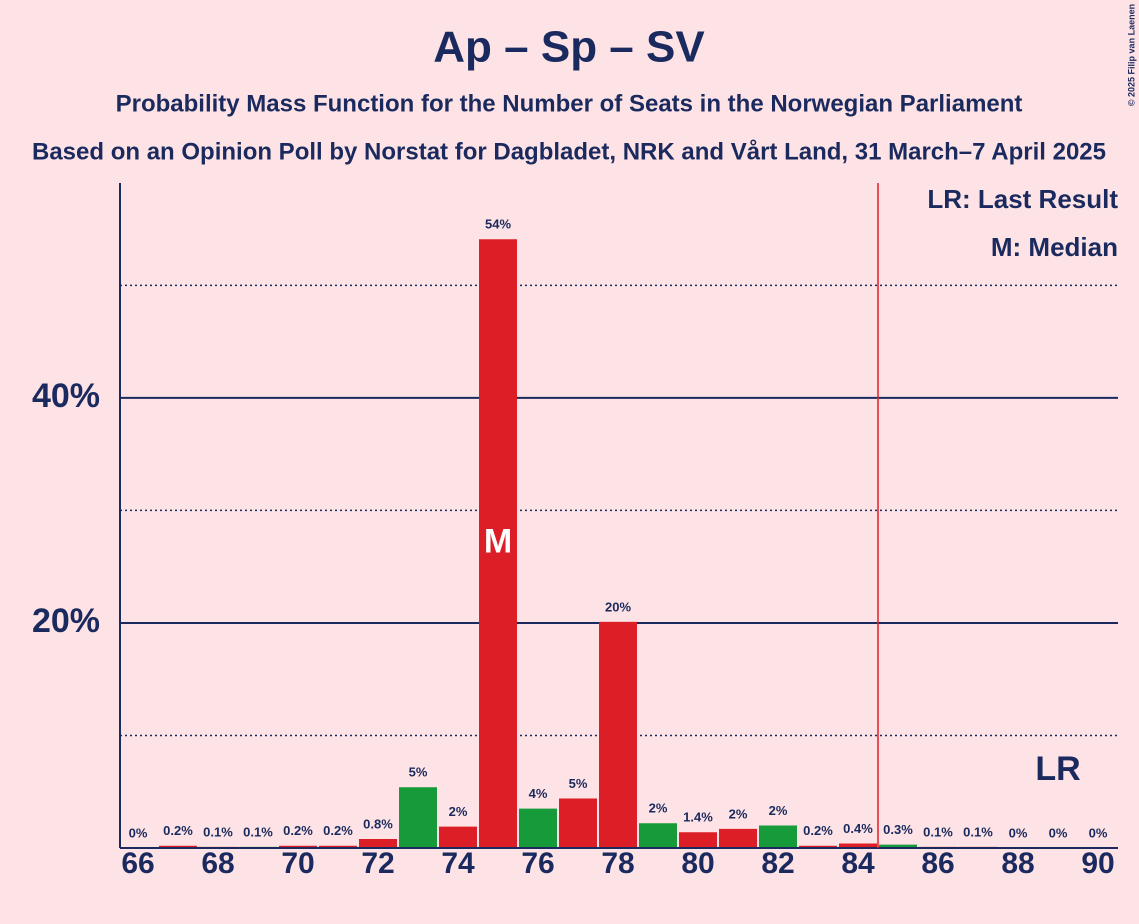 This screenshot has height=924, width=1139. Describe the element at coordinates (297, 863) in the screenshot. I see `x-tick-label: 70` at that location.